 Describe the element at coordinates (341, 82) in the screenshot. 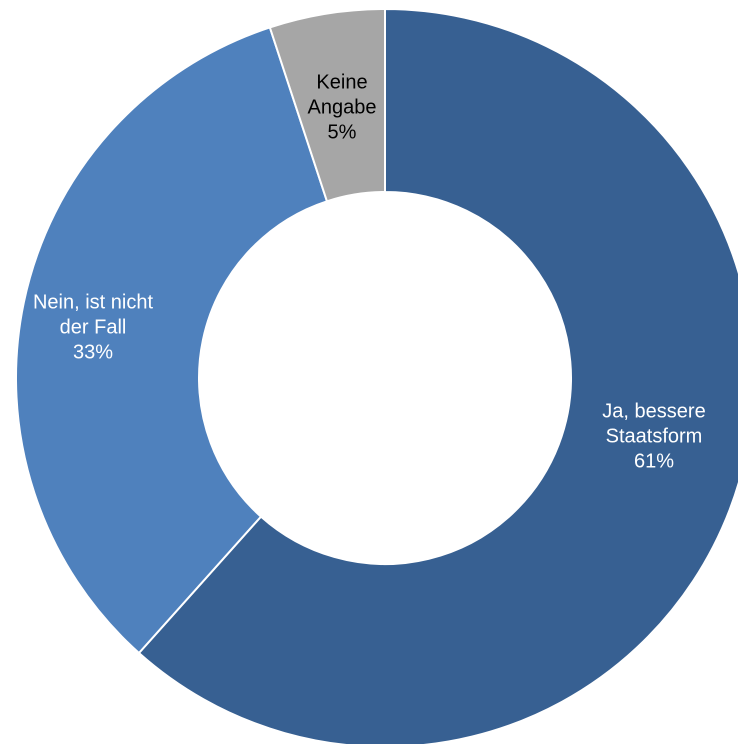

I see `slice-label-line: Keine` at that location.